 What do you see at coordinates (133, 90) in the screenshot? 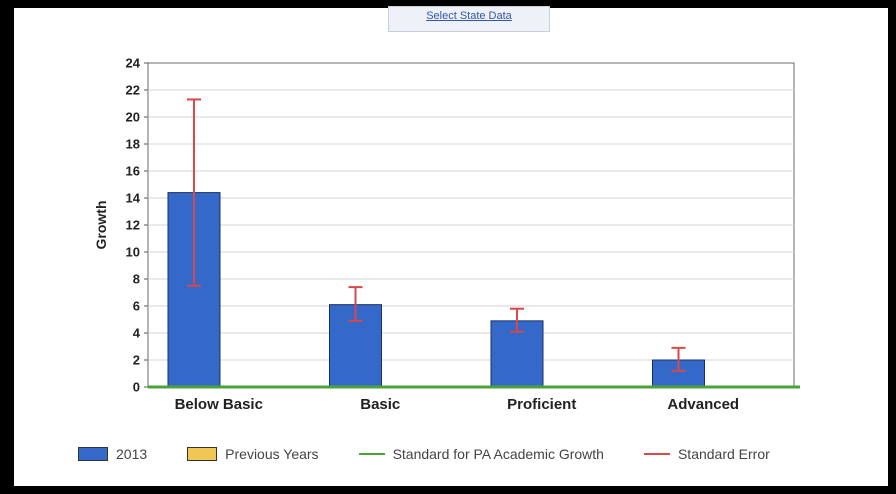
I see `y-tick-label: 22` at bounding box center [133, 90].